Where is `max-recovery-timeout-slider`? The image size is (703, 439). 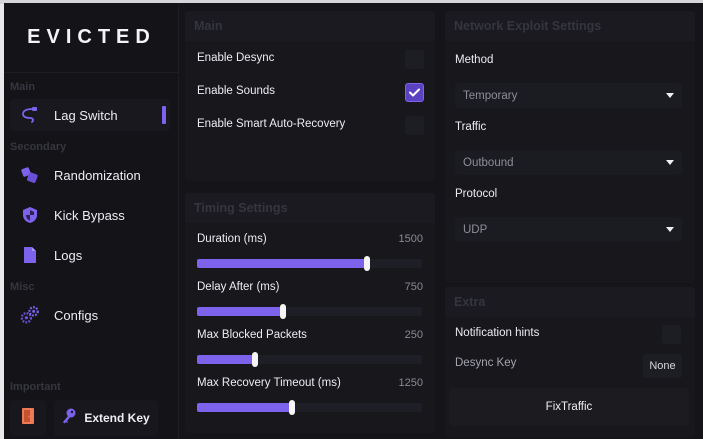 max-recovery-timeout-slider is located at coordinates (309, 407).